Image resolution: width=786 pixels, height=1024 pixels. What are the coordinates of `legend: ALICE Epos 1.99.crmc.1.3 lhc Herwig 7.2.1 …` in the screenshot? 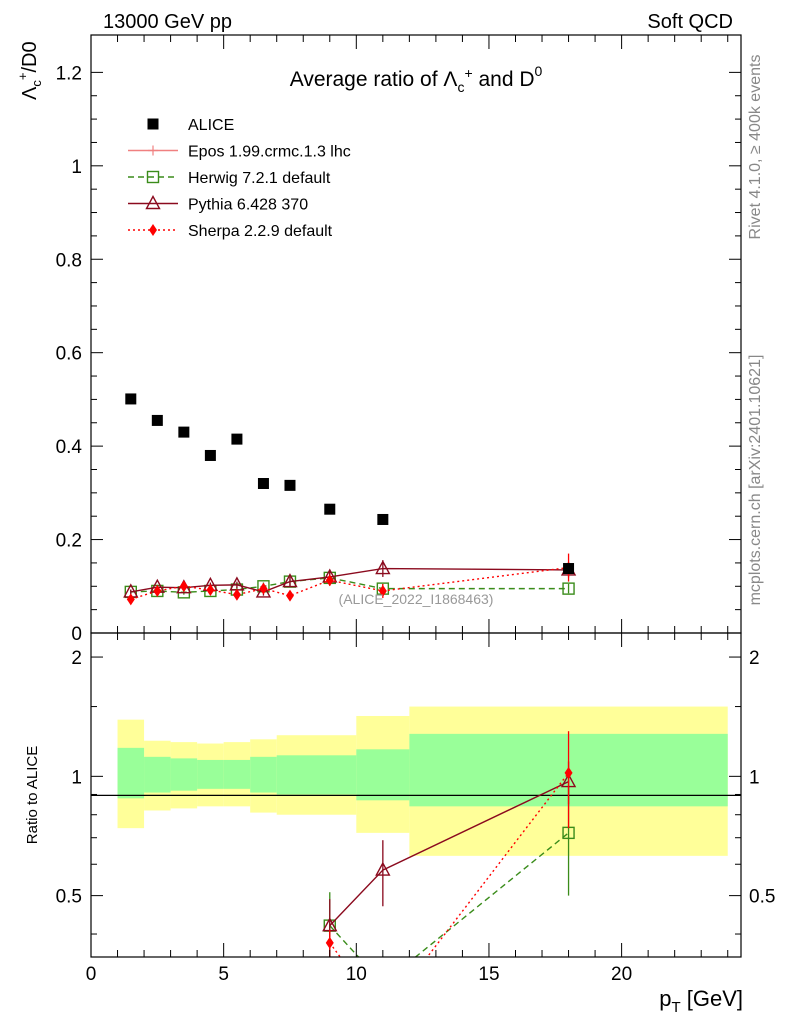 It's located at (239, 178).